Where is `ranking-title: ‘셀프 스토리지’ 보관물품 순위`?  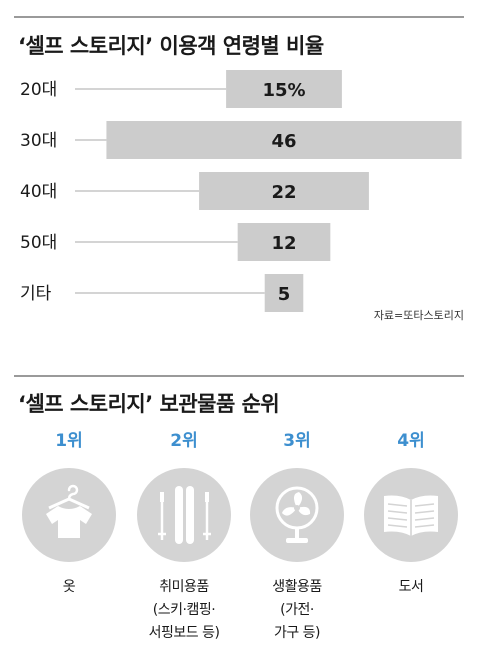 ranking-title: ‘셀프 스토리지’ 보관물품 순위 is located at coordinates (149, 404).